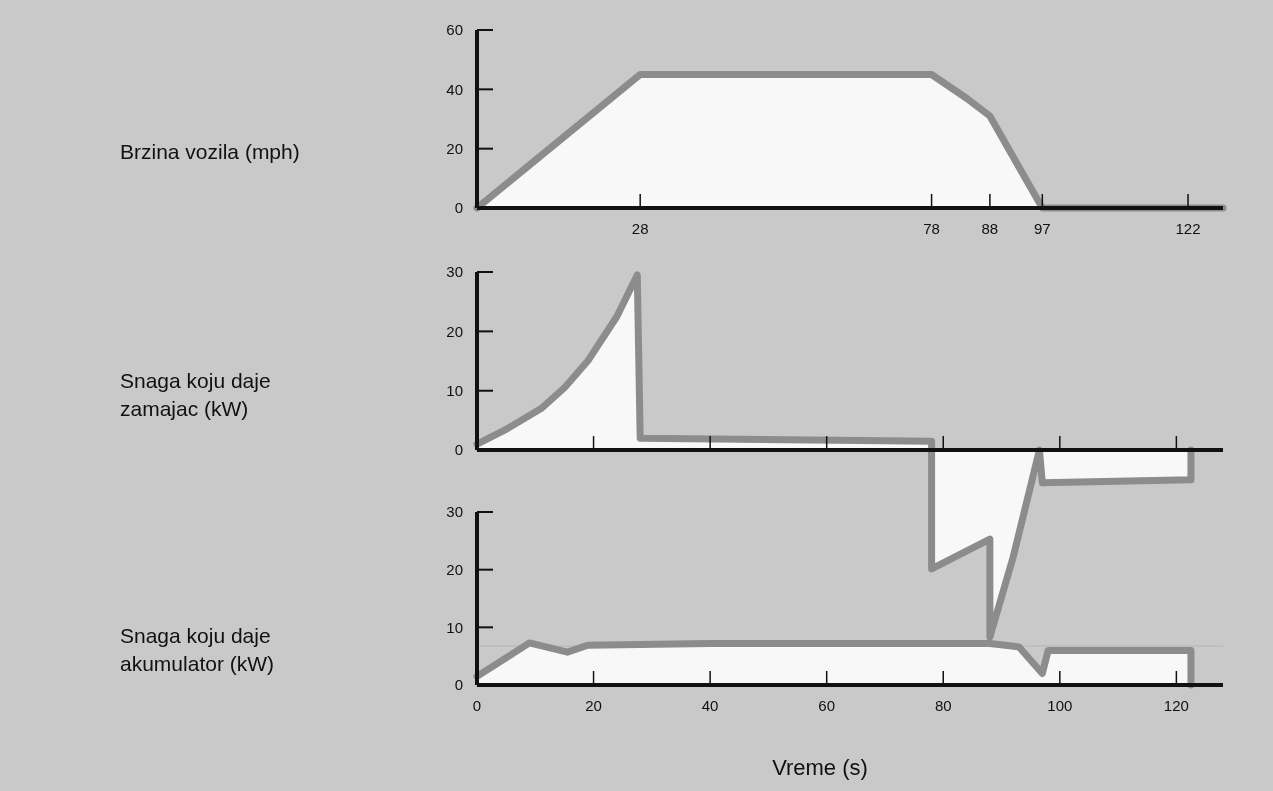 Image resolution: width=1273 pixels, height=791 pixels. Describe the element at coordinates (454, 30) in the screenshot. I see `y-tick-label: 60` at that location.